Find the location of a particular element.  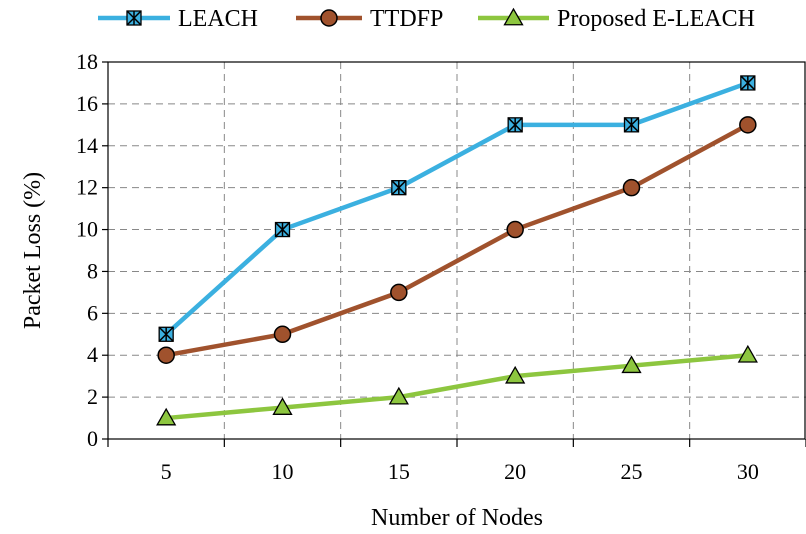

y-tick-label: 16 is located at coordinates (87, 103).